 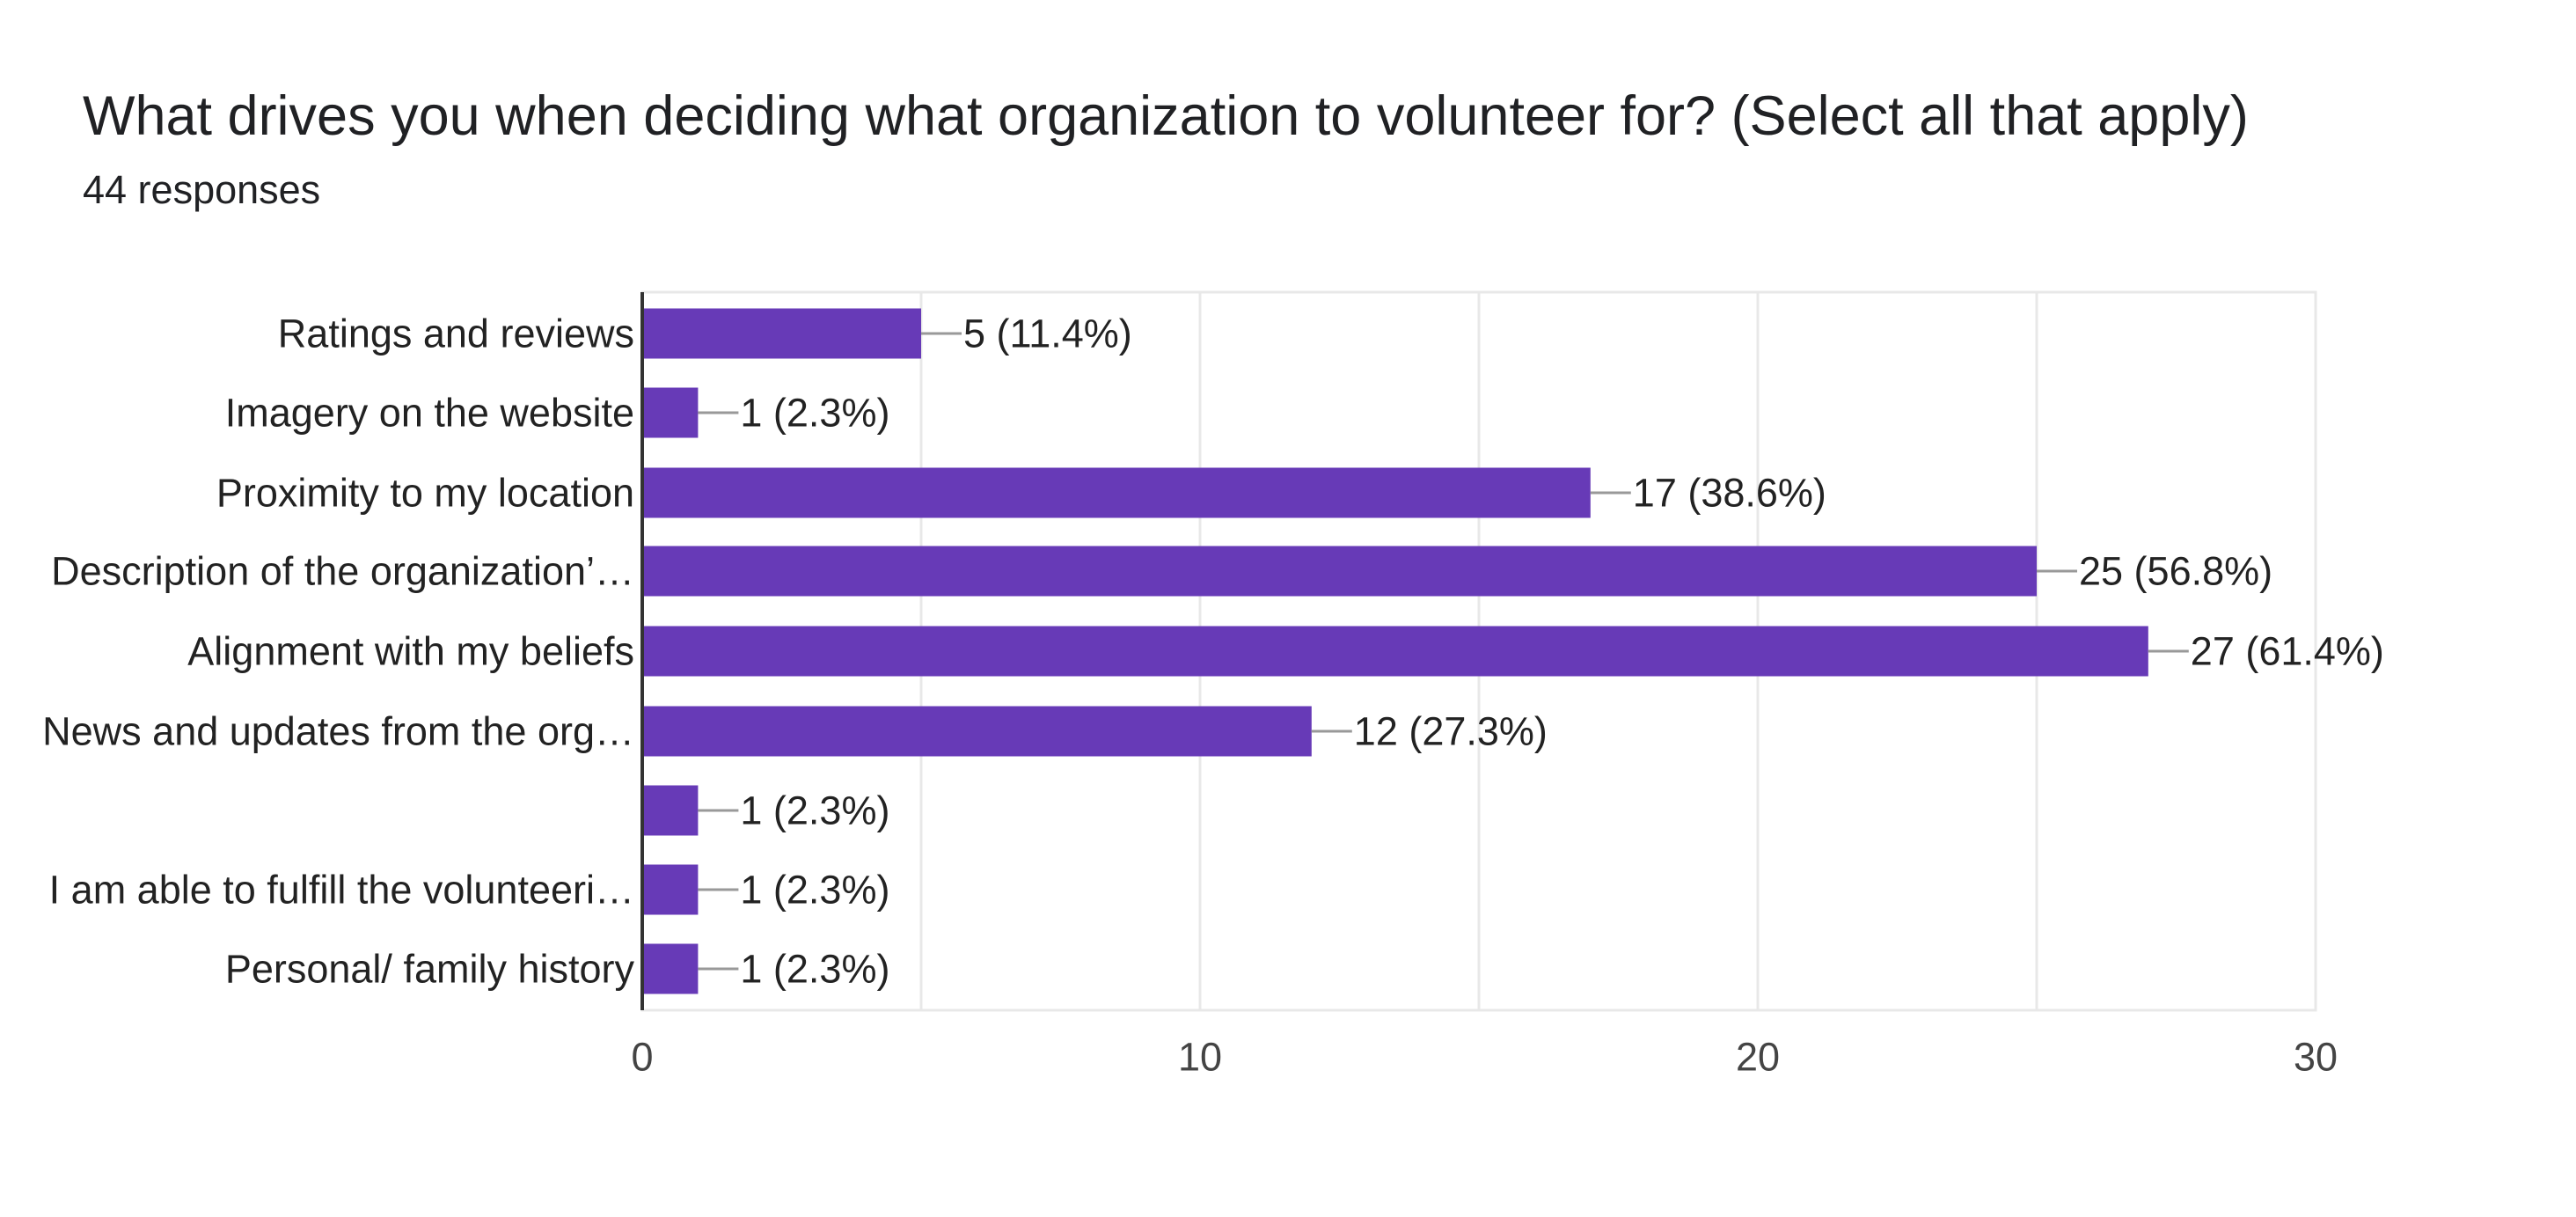 What do you see at coordinates (1451, 731) in the screenshot?
I see `value-label: 12 (27.3%)` at bounding box center [1451, 731].